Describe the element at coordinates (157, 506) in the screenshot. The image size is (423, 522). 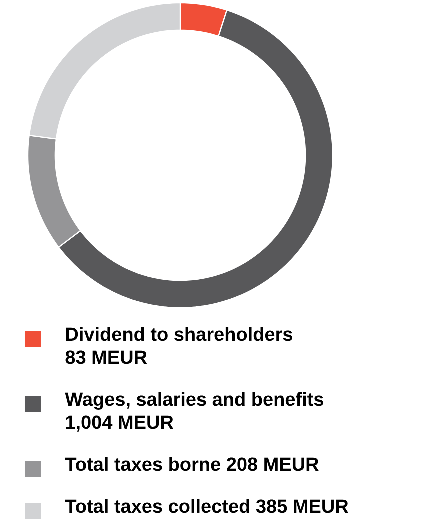
I see `legend-label: Total taxes collected` at that location.